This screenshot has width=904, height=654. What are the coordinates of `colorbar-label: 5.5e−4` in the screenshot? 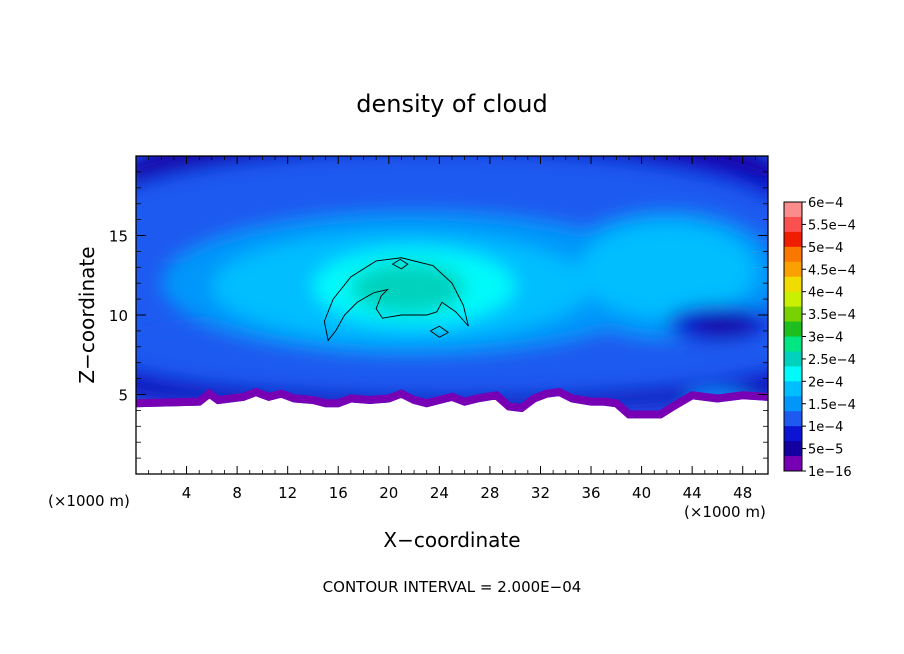 It's located at (832, 225).